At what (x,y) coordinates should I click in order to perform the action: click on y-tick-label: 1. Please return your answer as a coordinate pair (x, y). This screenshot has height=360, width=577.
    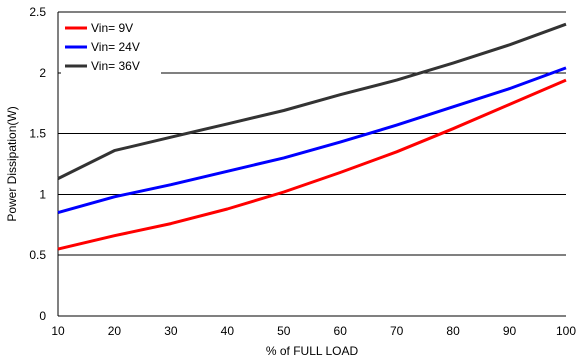
    Looking at the image, I should click on (42, 194).